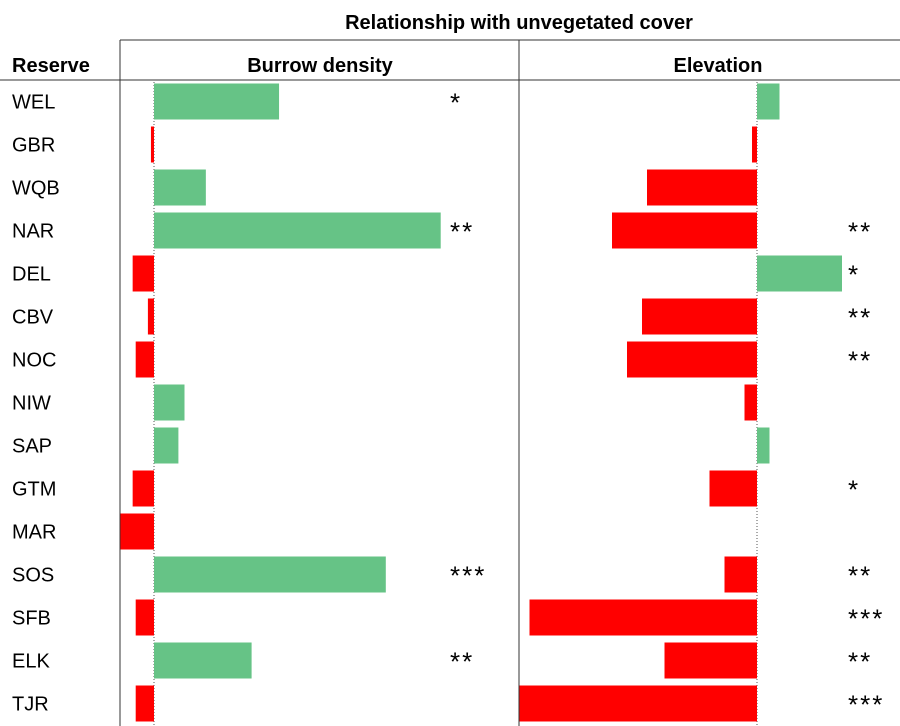 The height and width of the screenshot is (726, 900). What do you see at coordinates (34, 490) in the screenshot?
I see `reserve-label-gtm: GTM` at bounding box center [34, 490].